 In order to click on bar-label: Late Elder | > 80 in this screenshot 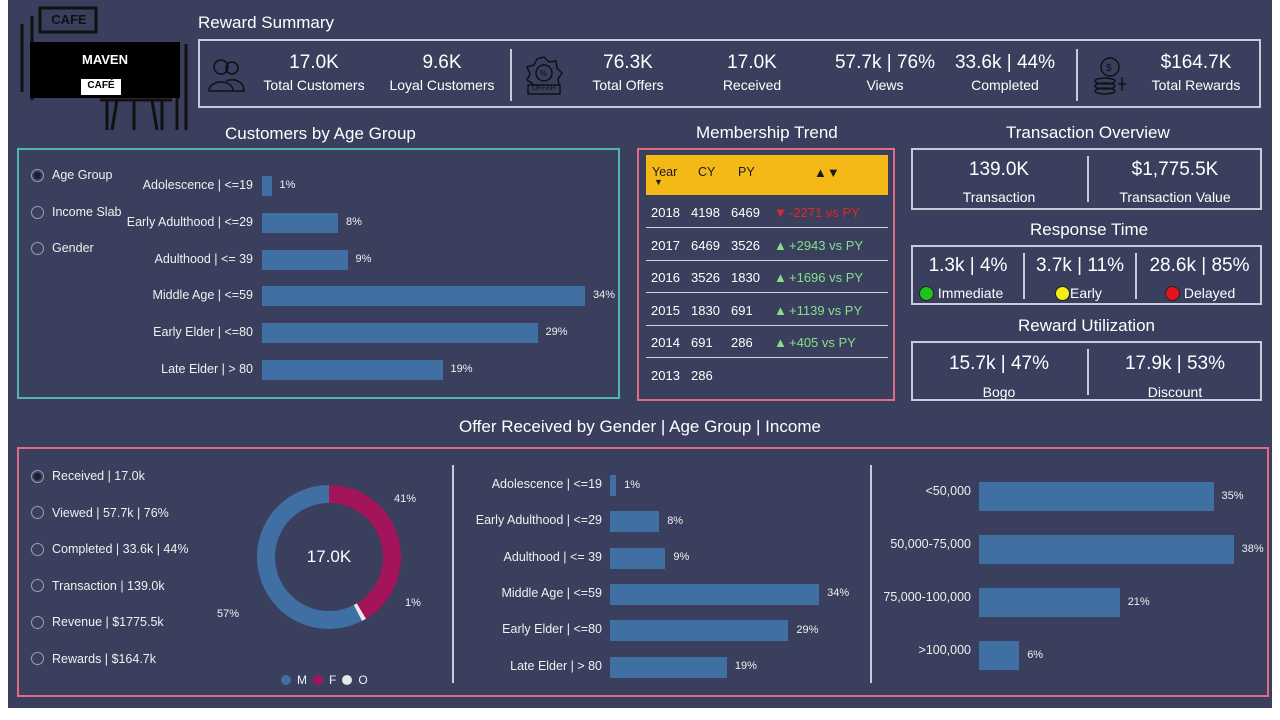, I will do `click(556, 665)`.